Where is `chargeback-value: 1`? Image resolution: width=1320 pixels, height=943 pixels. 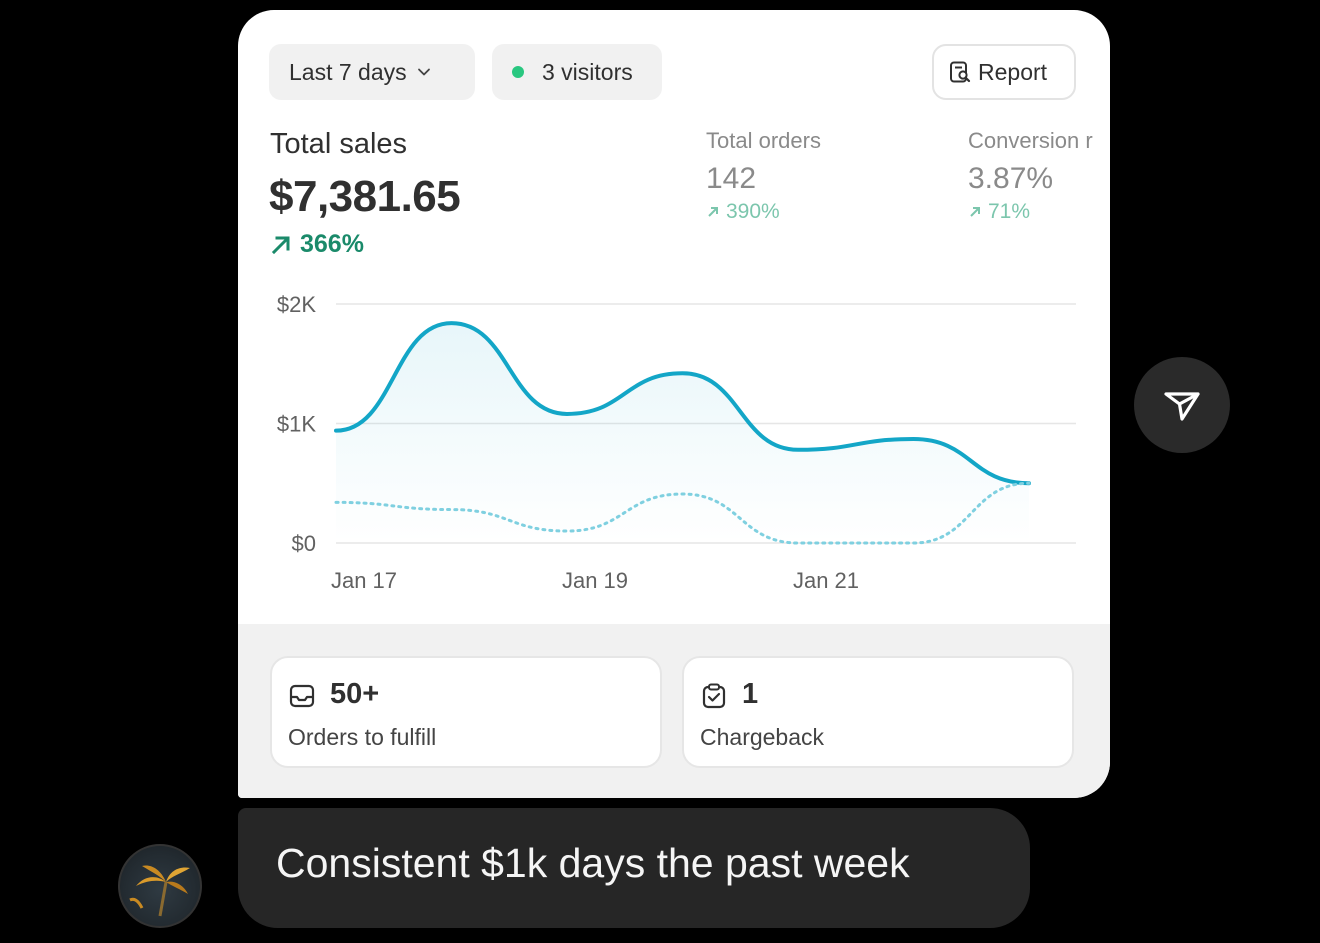 chargeback-value: 1 is located at coordinates (750, 694).